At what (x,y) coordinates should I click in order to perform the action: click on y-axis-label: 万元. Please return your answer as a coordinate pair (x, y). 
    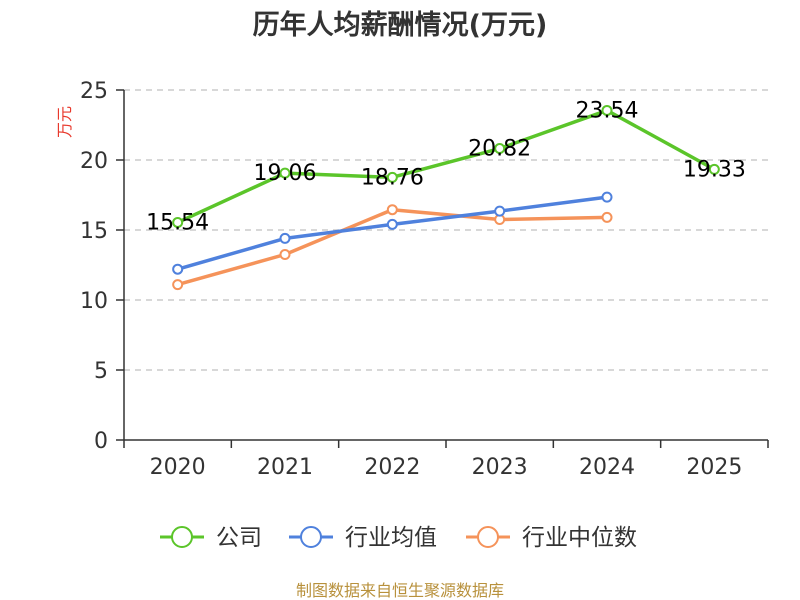
    Looking at the image, I should click on (64, 122).